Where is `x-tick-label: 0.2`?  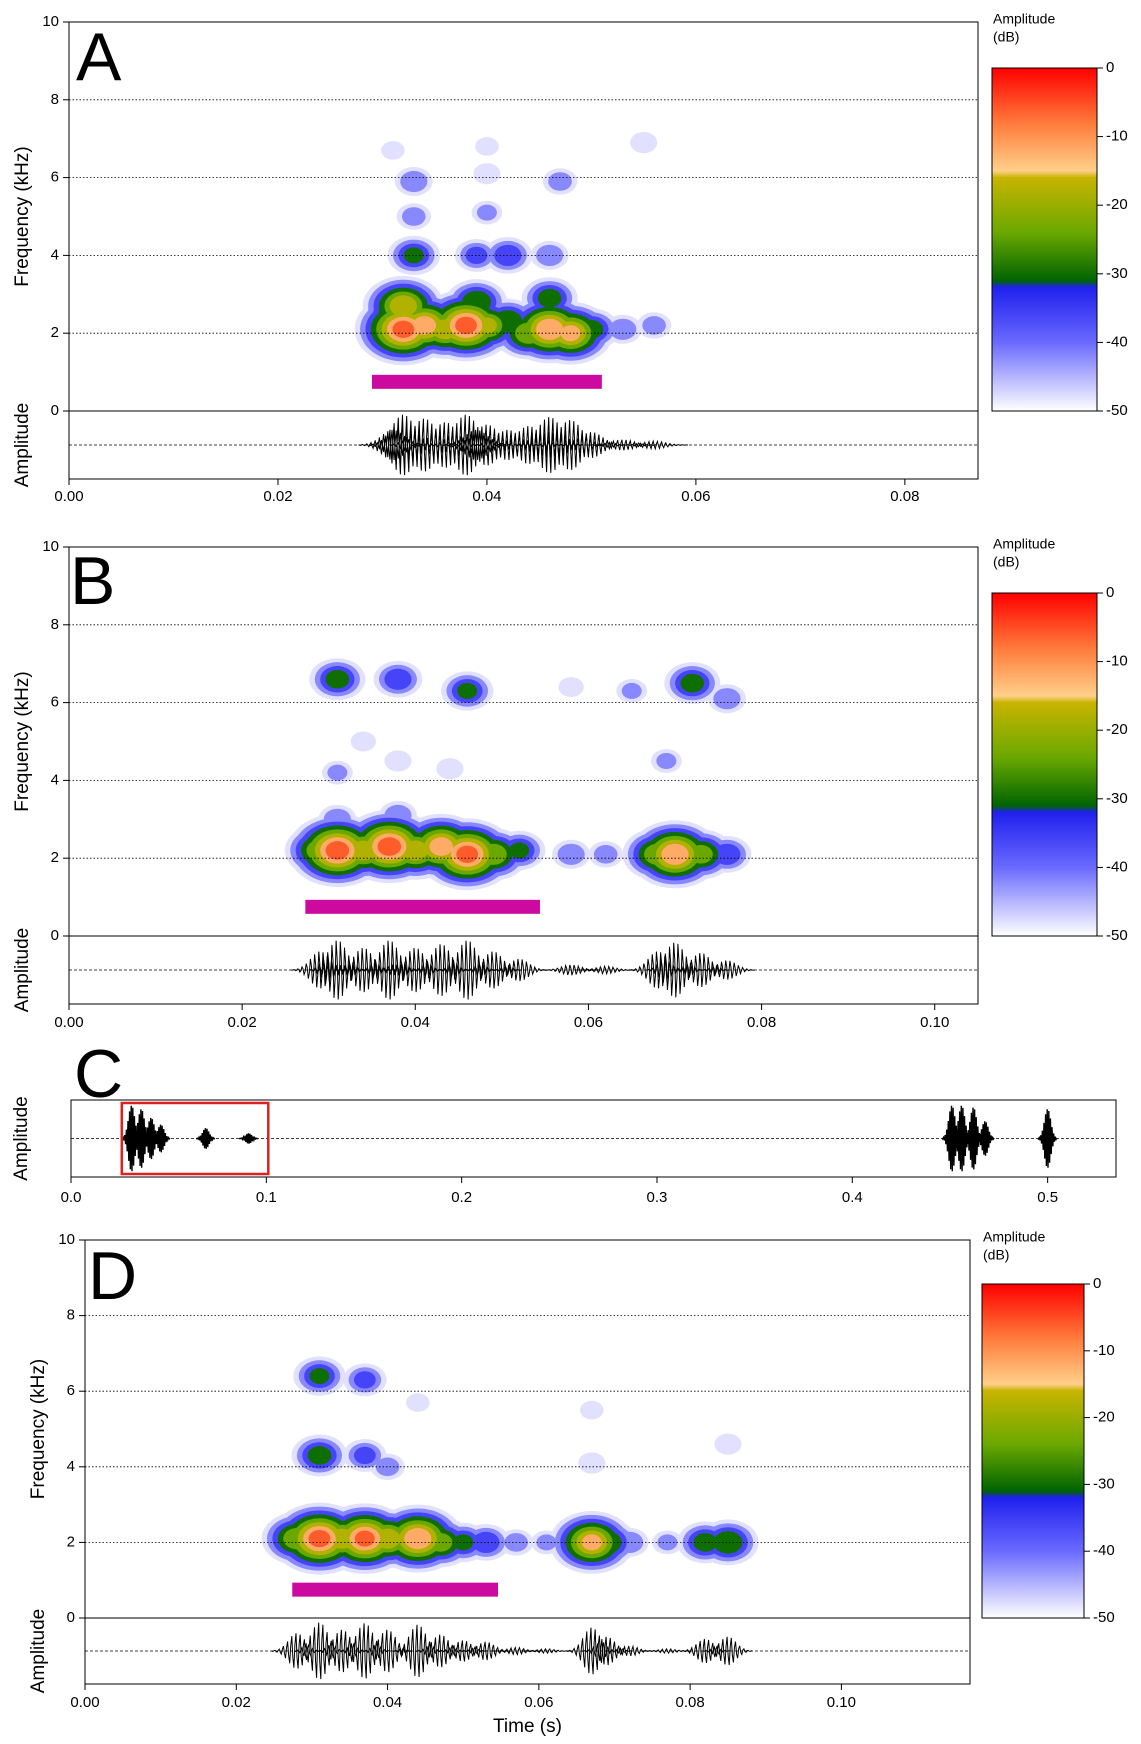
x-tick-label: 0.2 is located at coordinates (461, 1197).